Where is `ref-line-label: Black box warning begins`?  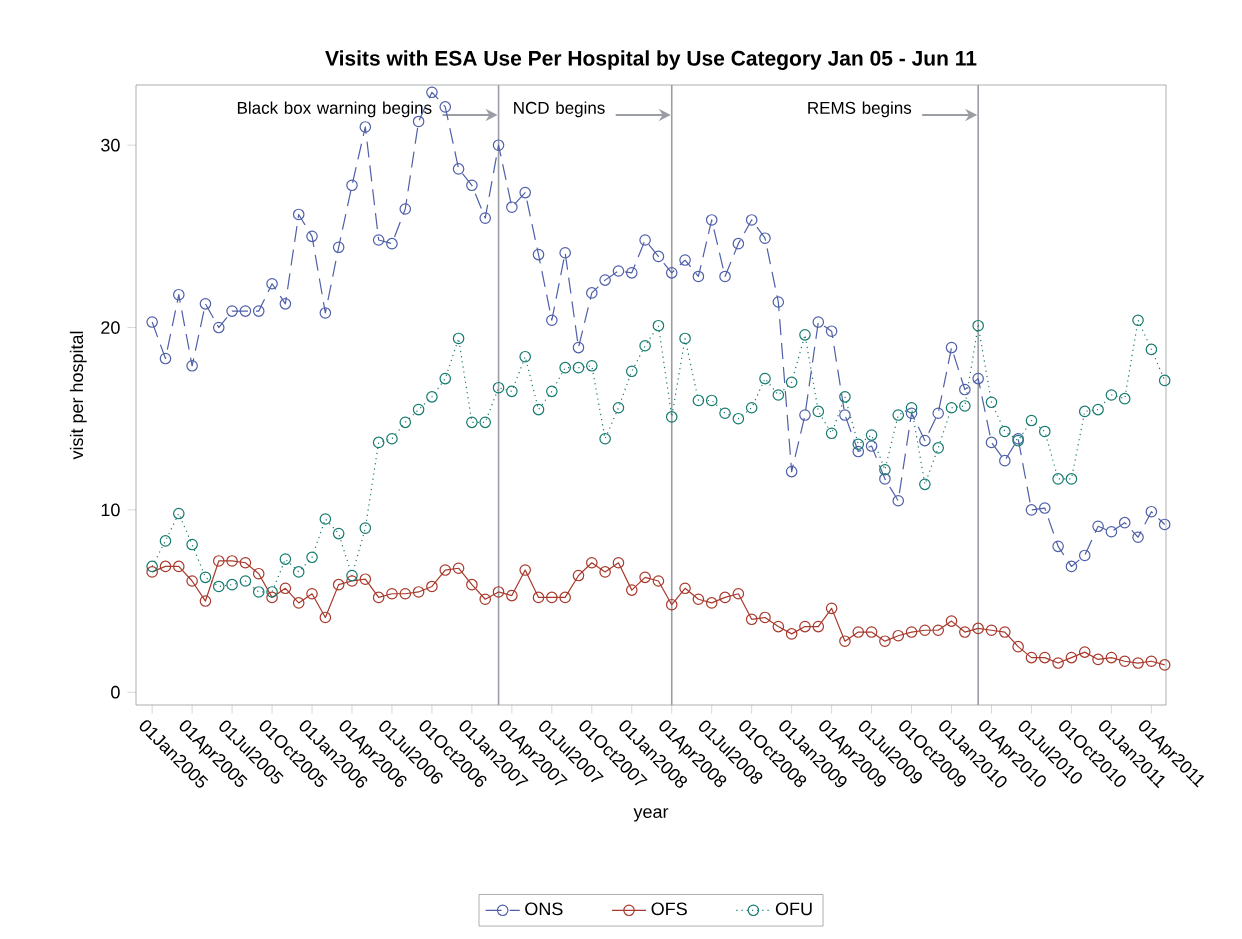 ref-line-label: Black box warning begins is located at coordinates (334, 109).